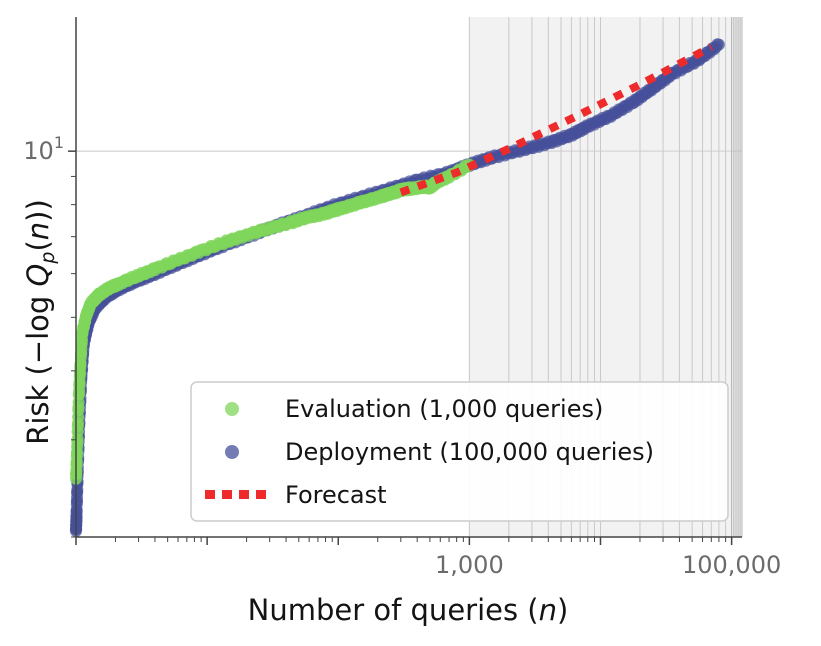 This screenshot has height=646, width=821. Describe the element at coordinates (48, 258) in the screenshot. I see `y-axis-title-sub: p` at that location.